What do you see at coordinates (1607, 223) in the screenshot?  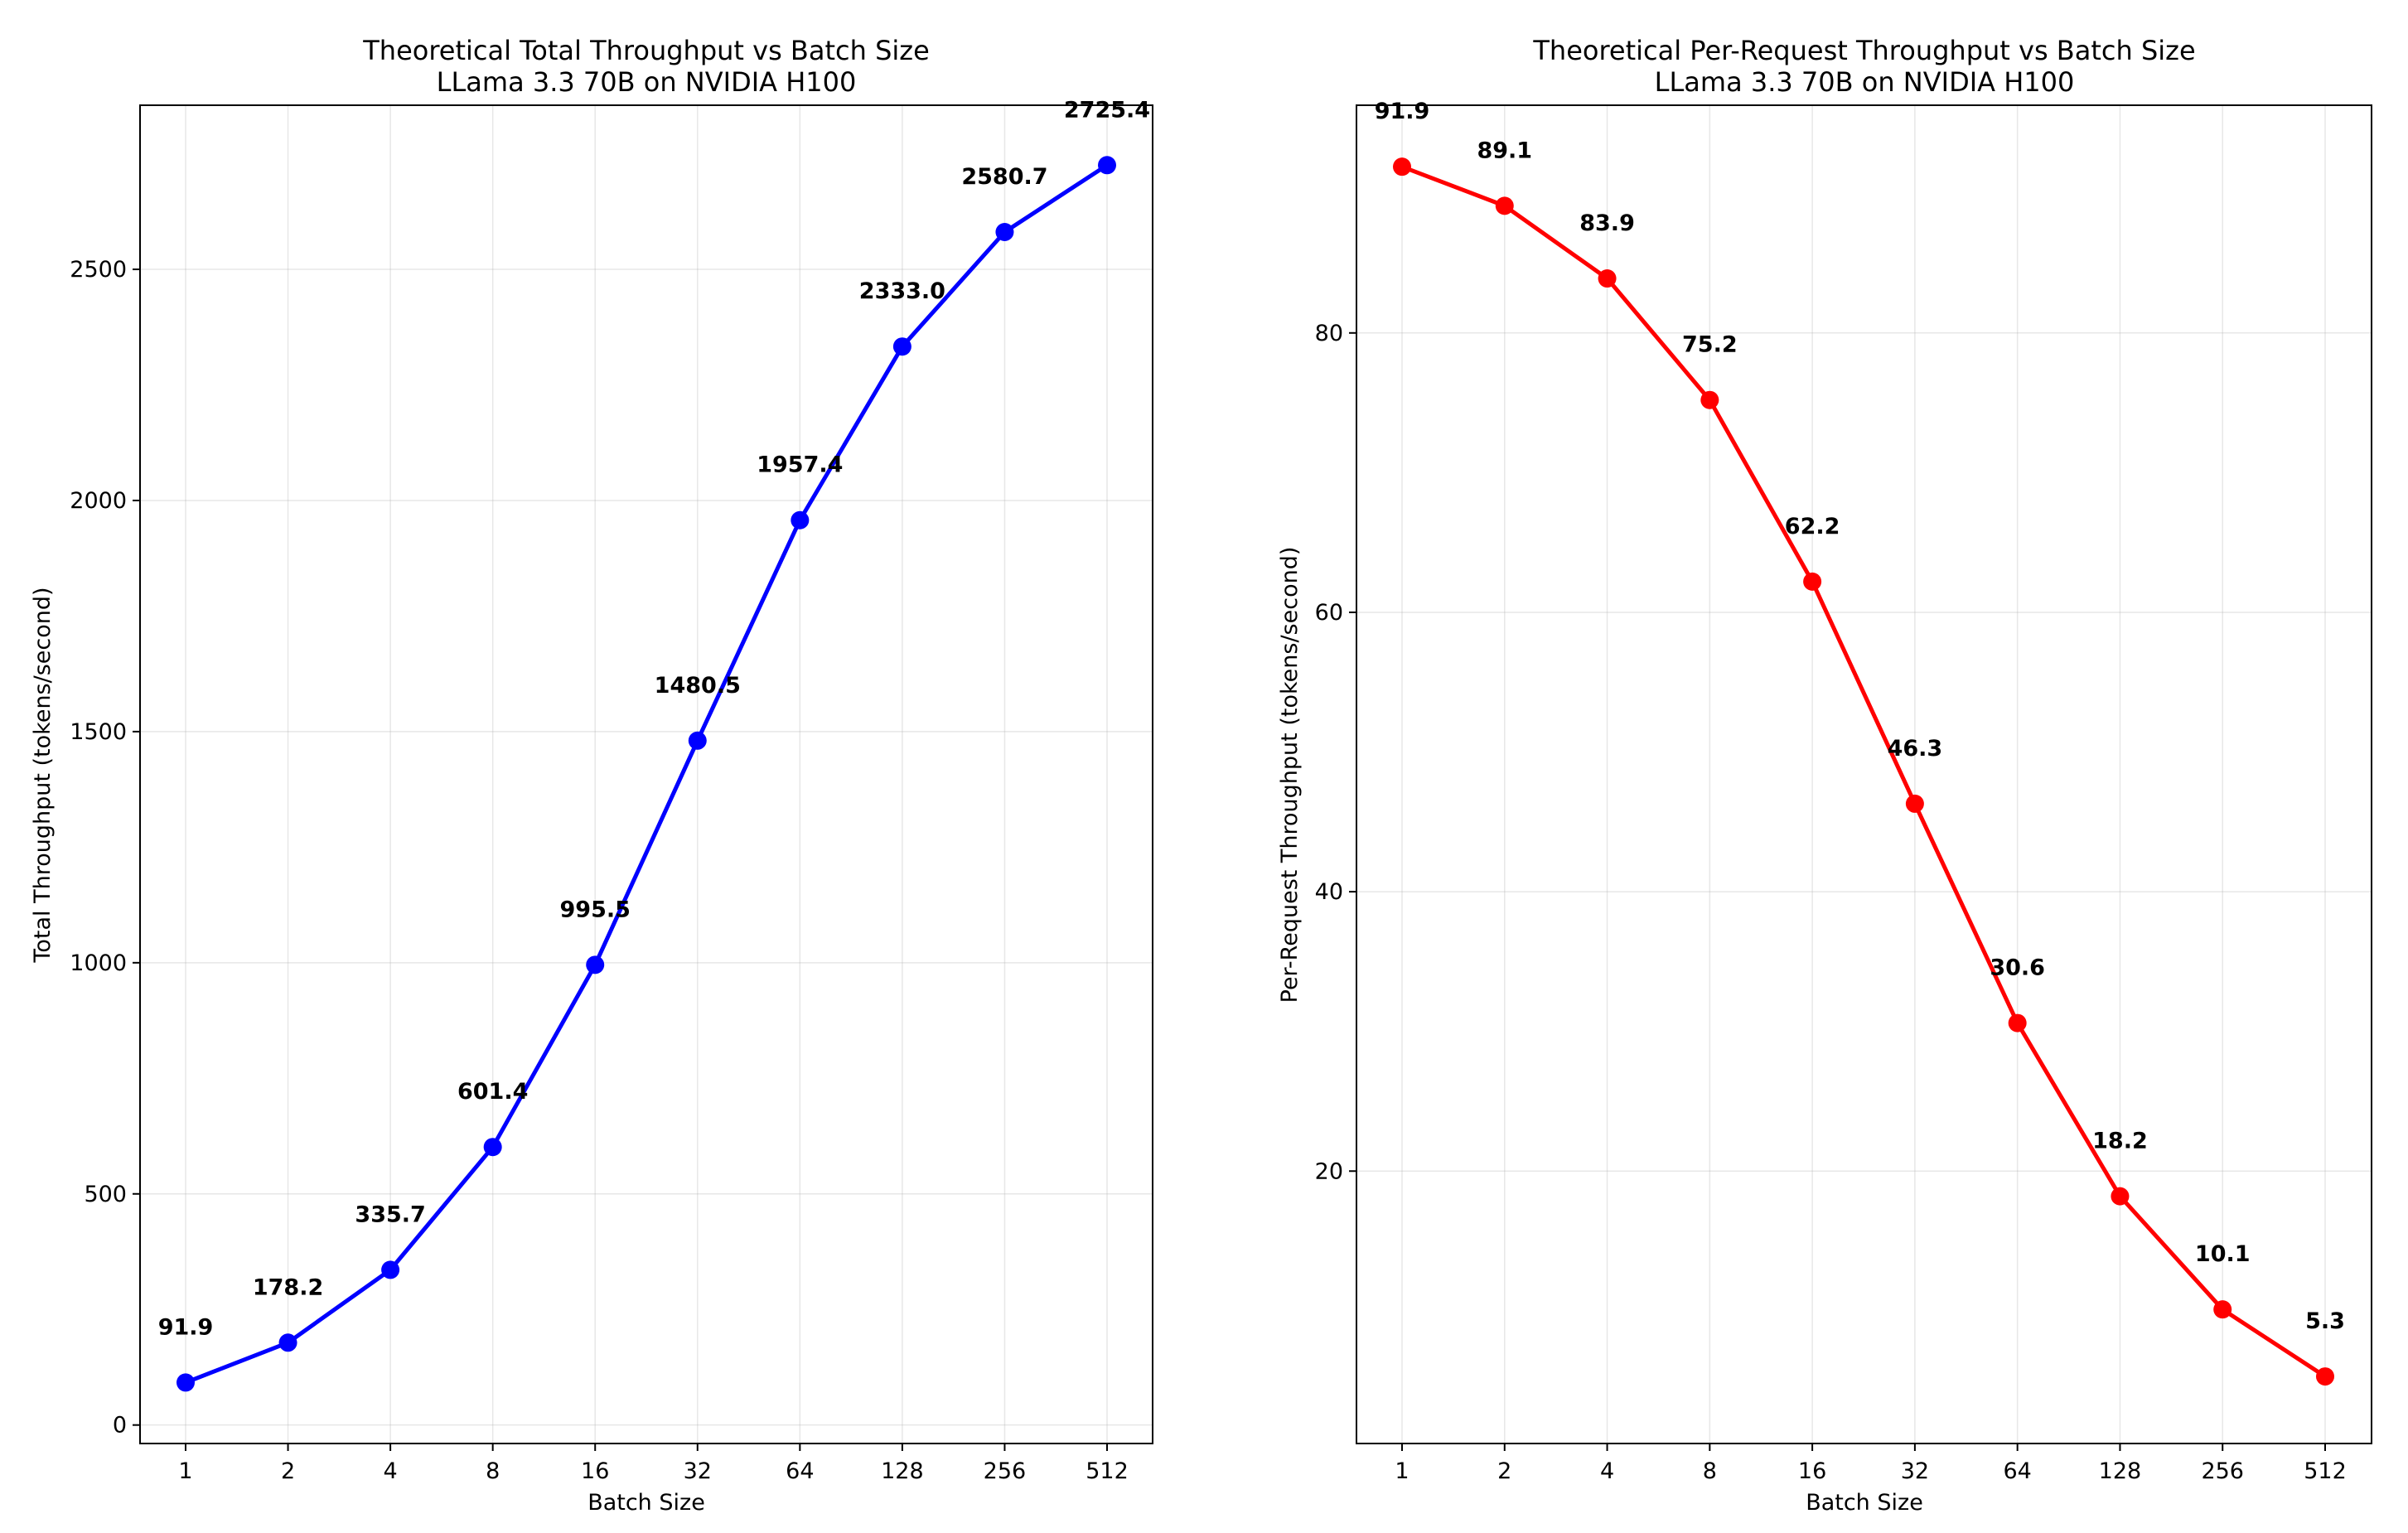 I see `data-label: 83.9` at bounding box center [1607, 223].